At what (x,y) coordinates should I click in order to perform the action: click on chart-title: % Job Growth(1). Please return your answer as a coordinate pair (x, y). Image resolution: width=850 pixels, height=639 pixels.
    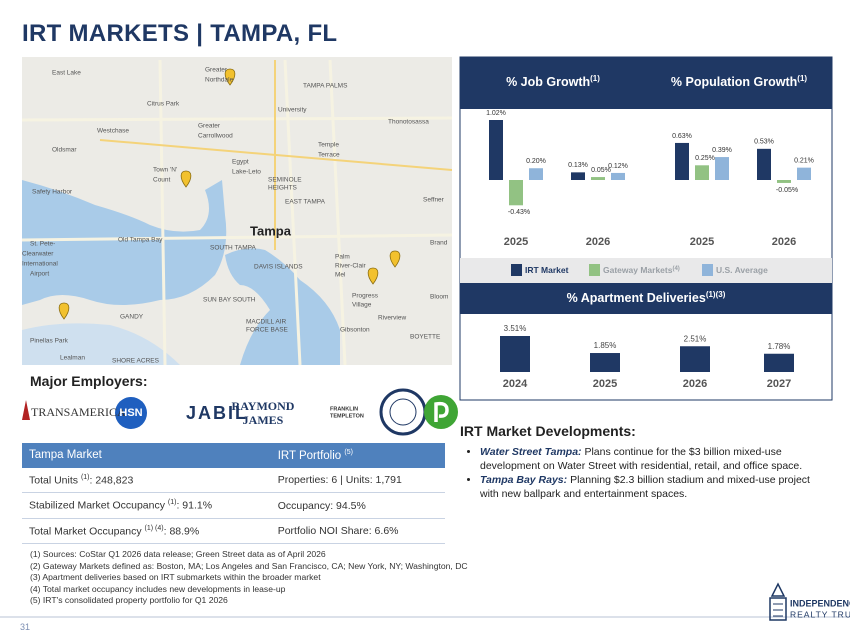
    Looking at the image, I should click on (553, 81).